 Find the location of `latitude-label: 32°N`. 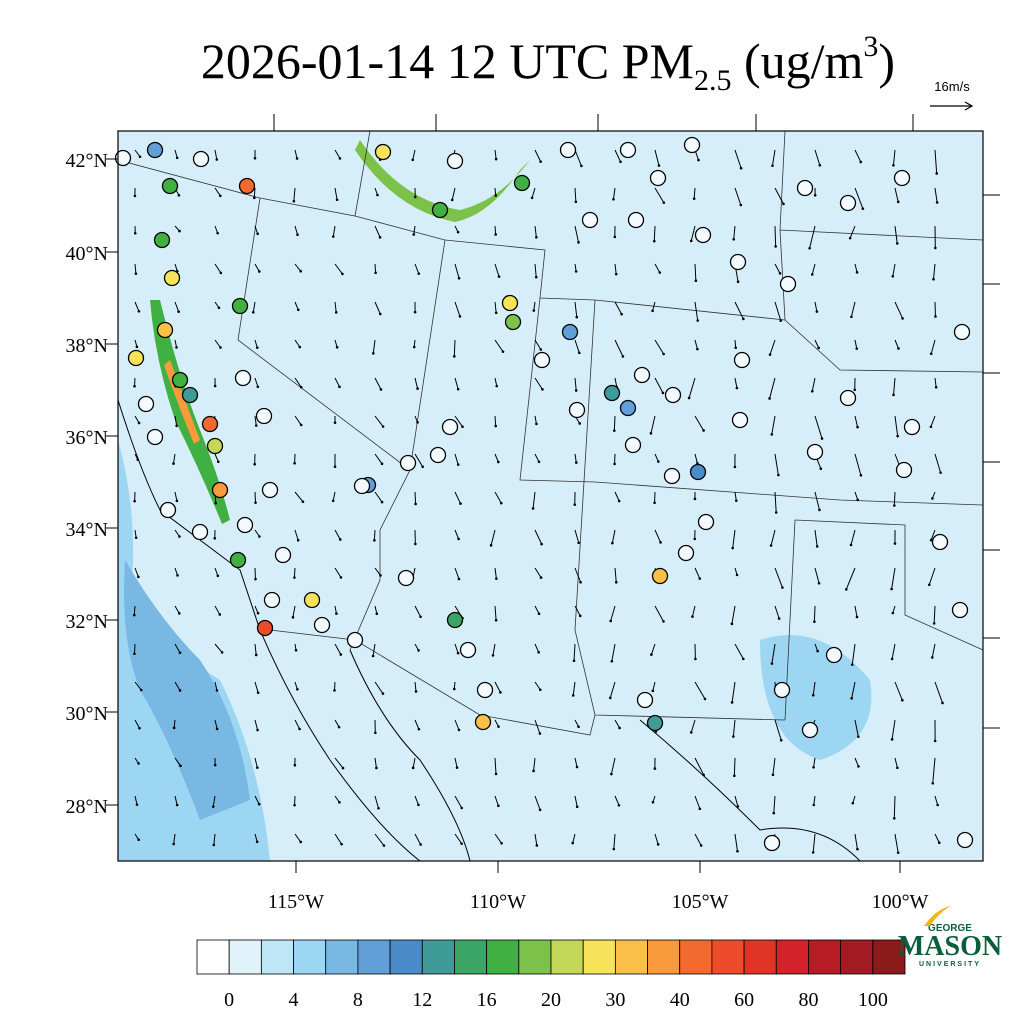

latitude-label: 32°N is located at coordinates (87, 622).